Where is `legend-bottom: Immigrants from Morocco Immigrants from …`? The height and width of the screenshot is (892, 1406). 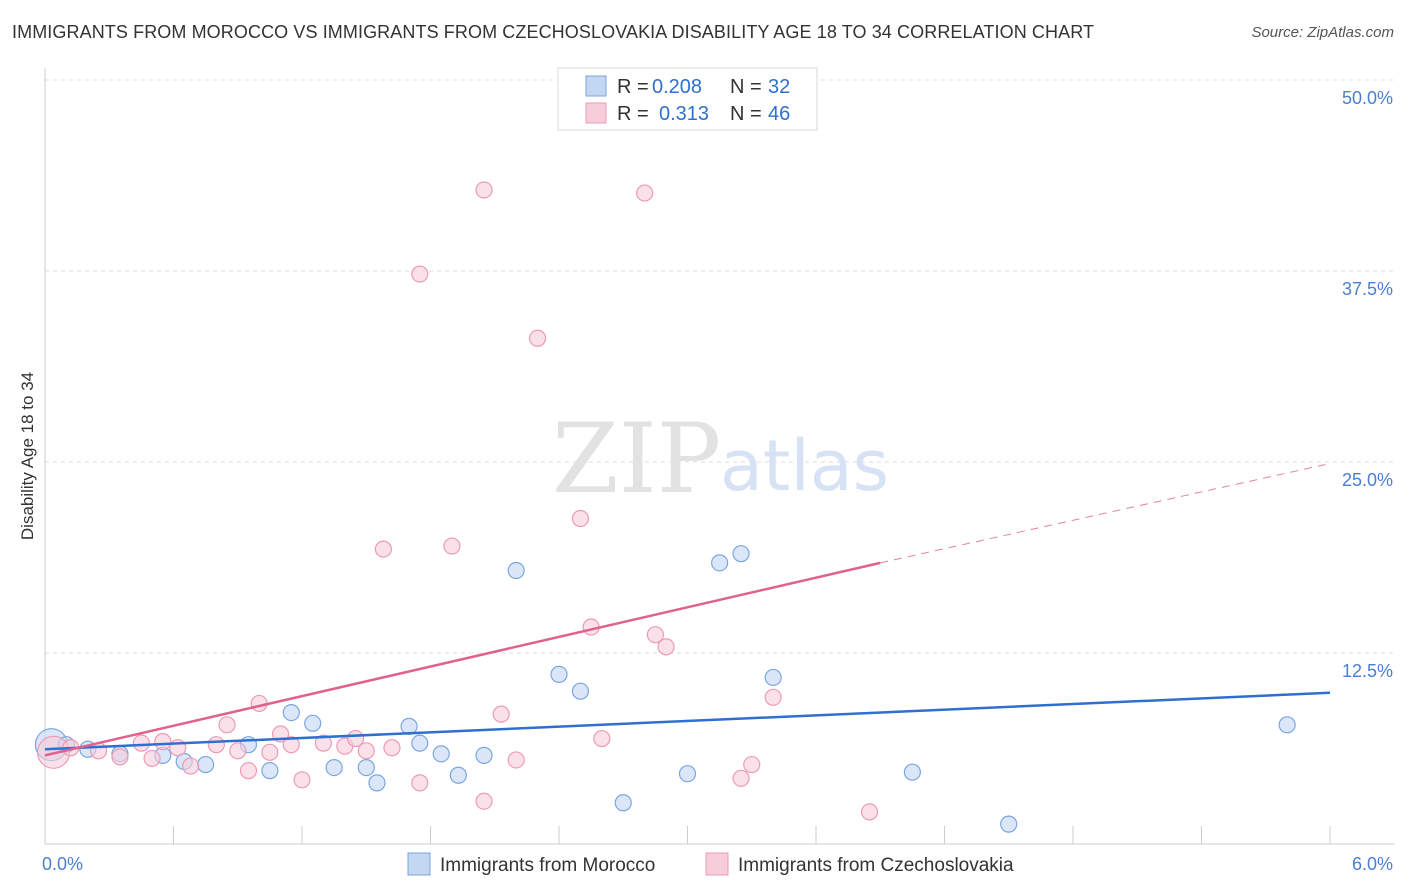 legend-bottom: Immigrants from Morocco Immigrants from … is located at coordinates (710, 864).